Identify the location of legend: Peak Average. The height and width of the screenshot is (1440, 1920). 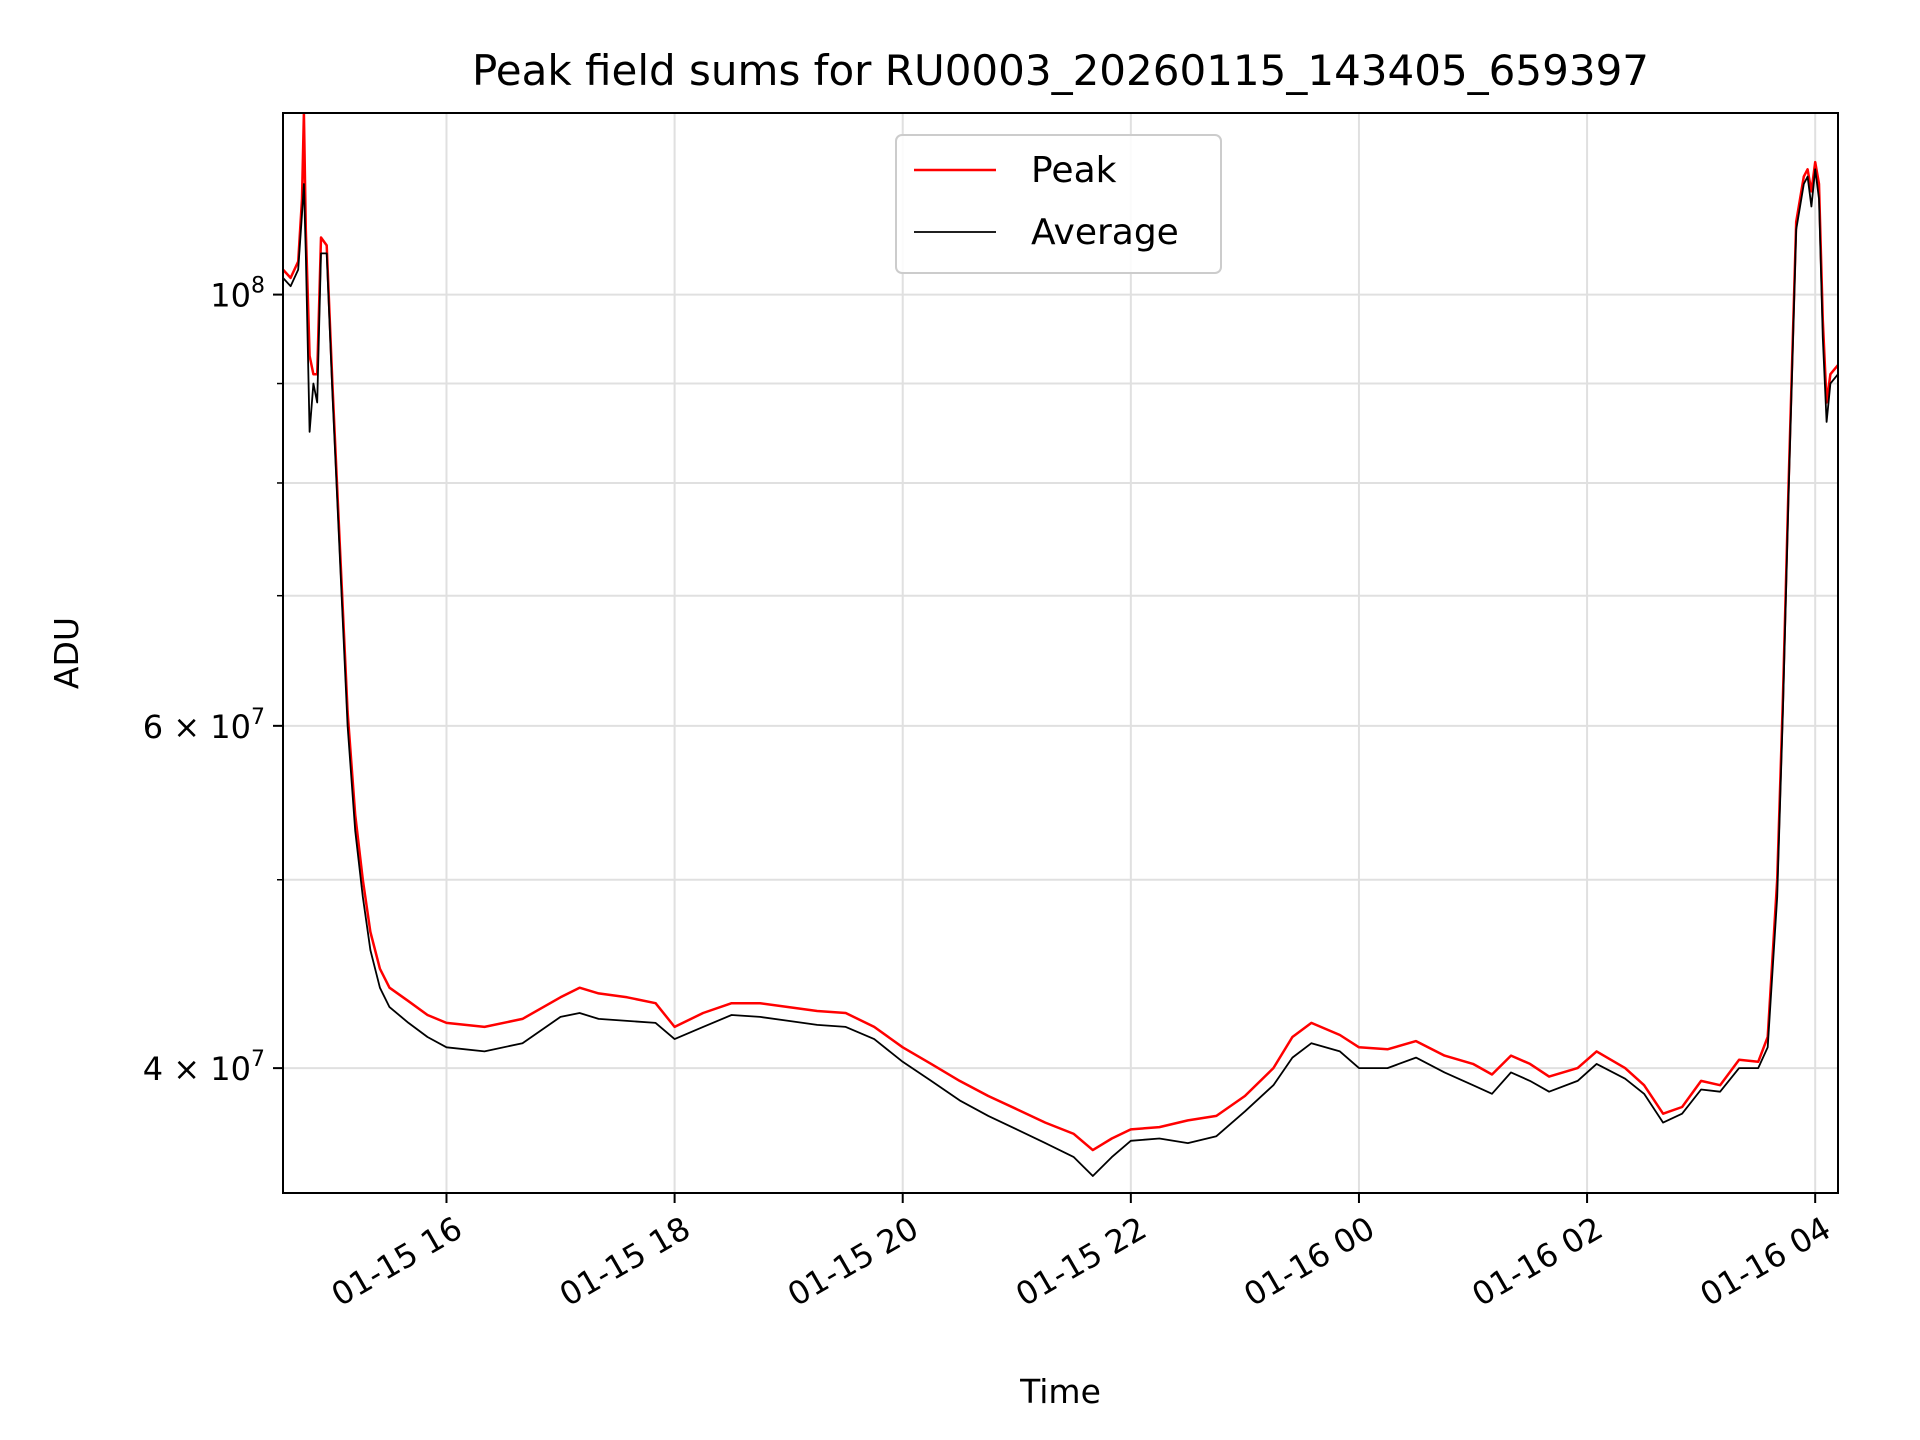
(1058, 204).